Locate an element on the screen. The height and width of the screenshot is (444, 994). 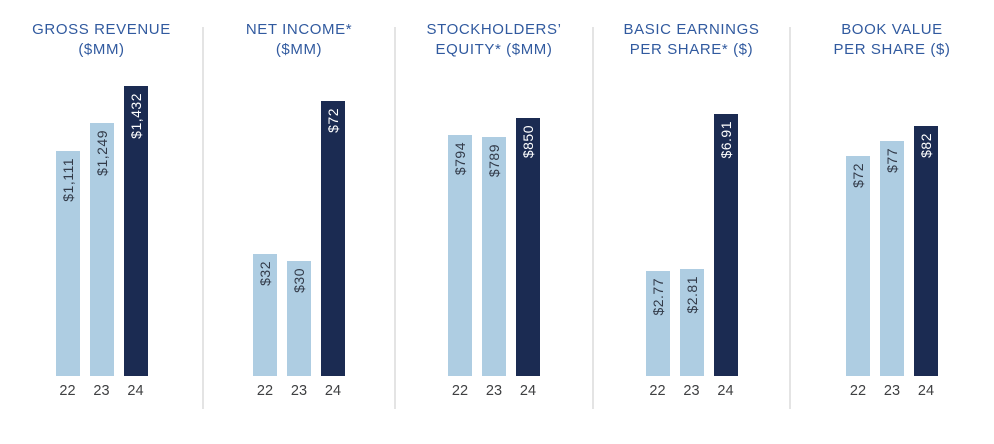
bar: $794 is located at coordinates (460, 255).